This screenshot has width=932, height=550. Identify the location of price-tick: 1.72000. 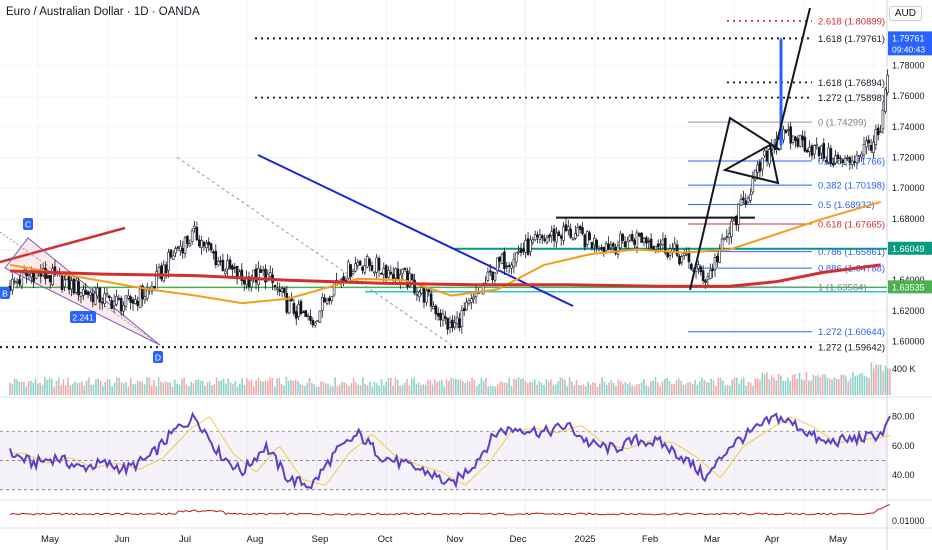
(908, 157).